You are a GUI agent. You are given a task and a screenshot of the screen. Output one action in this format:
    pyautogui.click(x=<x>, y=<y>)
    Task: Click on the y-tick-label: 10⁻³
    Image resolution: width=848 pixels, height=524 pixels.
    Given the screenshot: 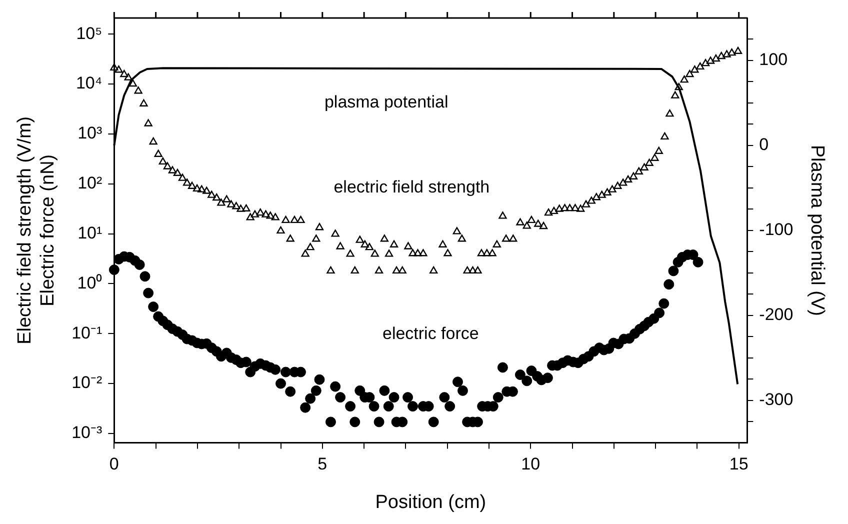 What is the action you would take?
    pyautogui.click(x=87, y=432)
    